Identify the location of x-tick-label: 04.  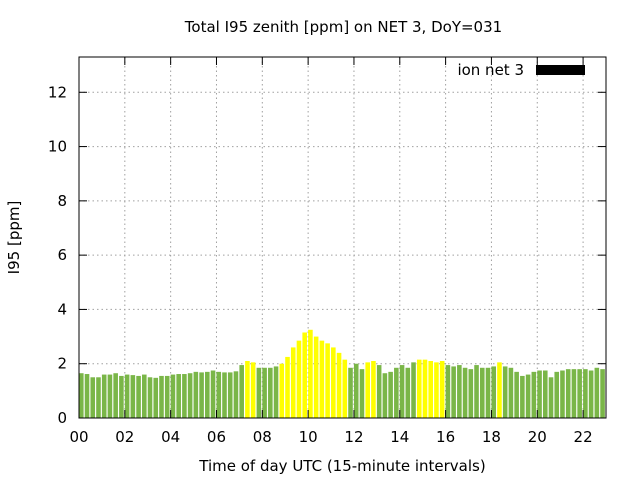
(170, 437).